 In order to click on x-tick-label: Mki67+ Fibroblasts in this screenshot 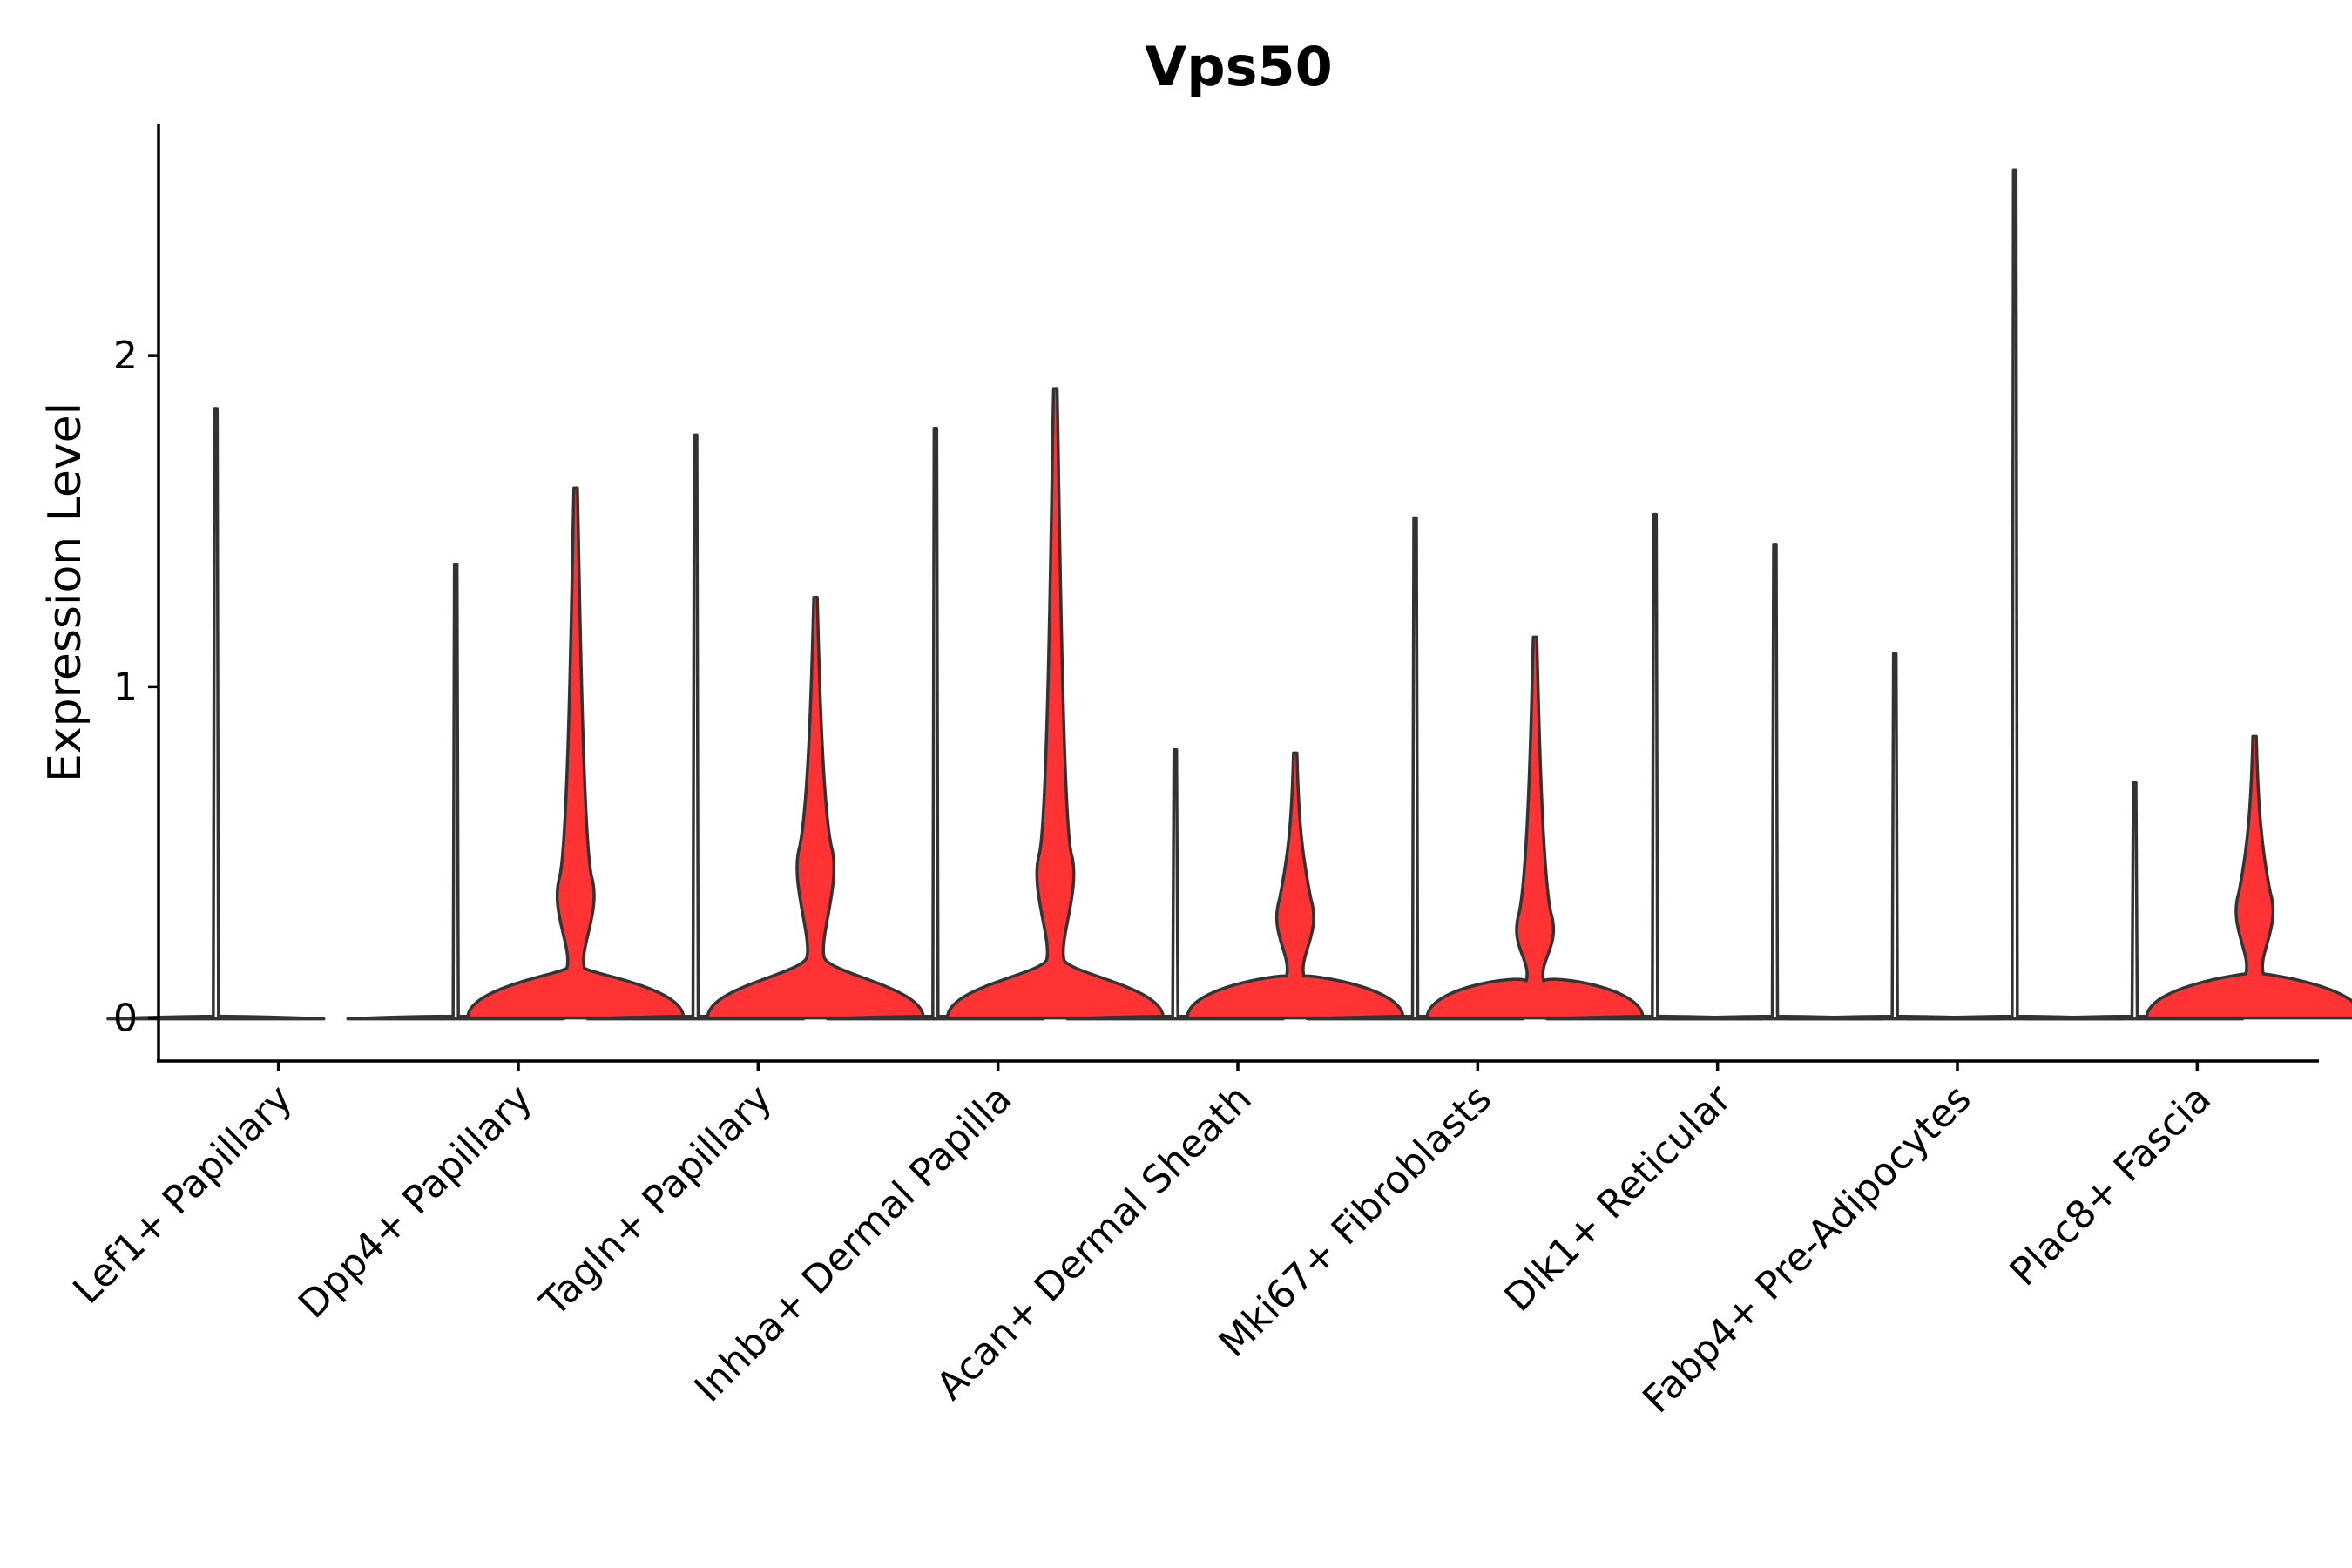, I will do `click(1355, 1221)`.